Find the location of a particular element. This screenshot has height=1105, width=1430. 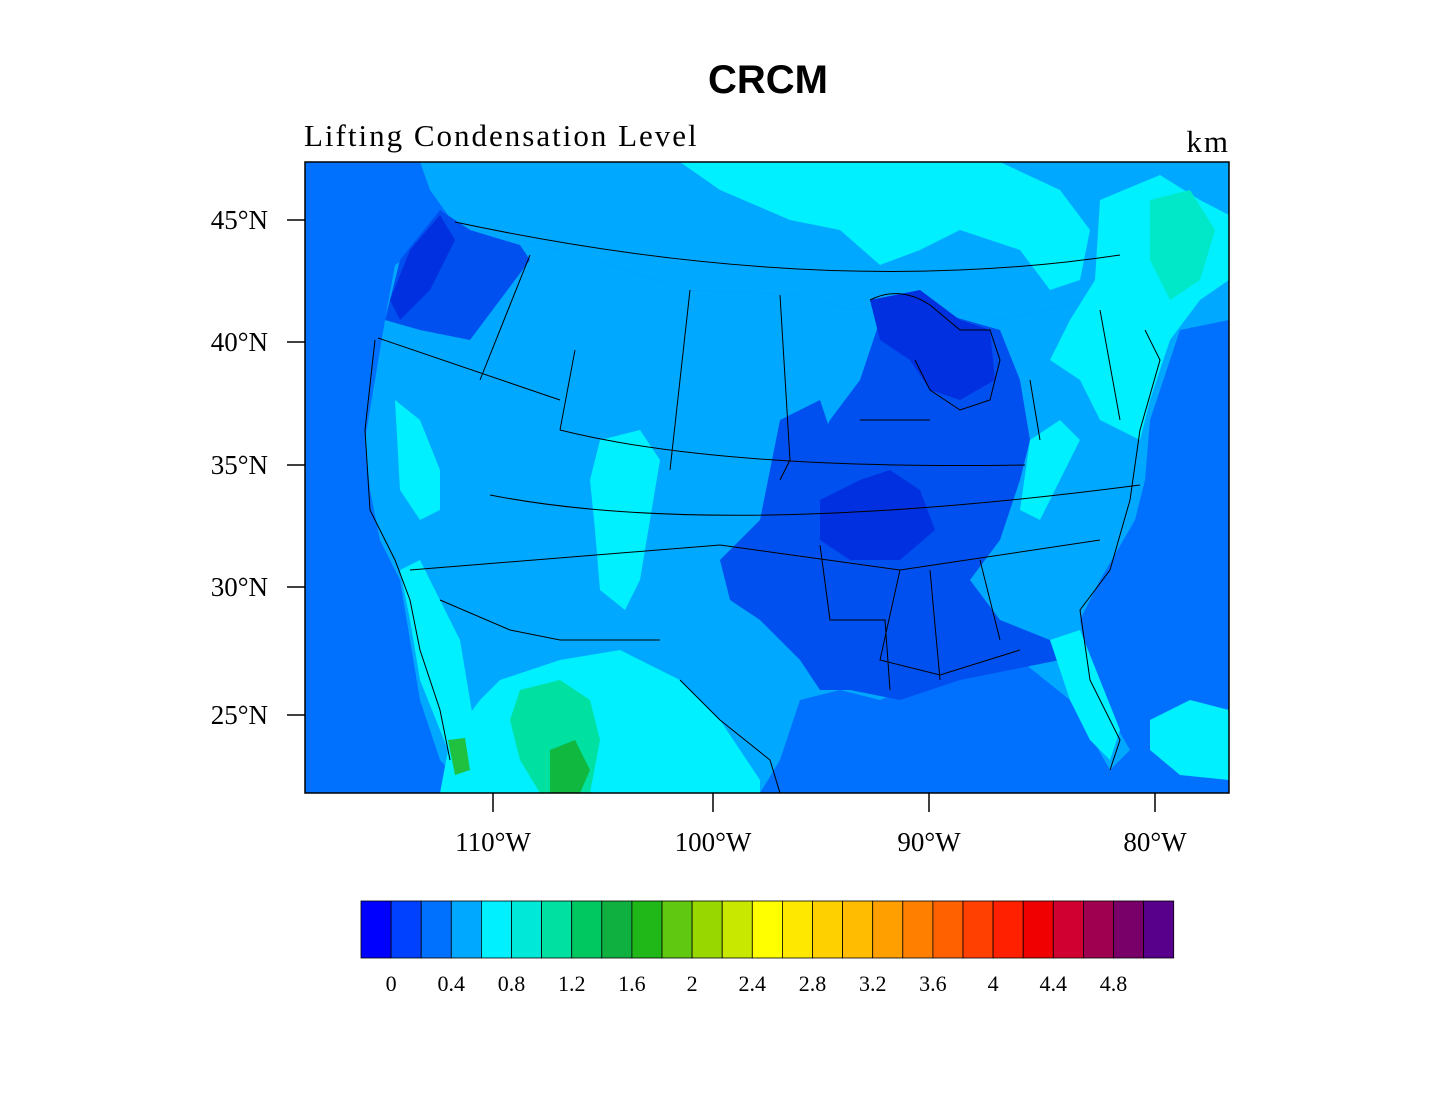

lowest-region-oregon-coast is located at coordinates (422, 267).